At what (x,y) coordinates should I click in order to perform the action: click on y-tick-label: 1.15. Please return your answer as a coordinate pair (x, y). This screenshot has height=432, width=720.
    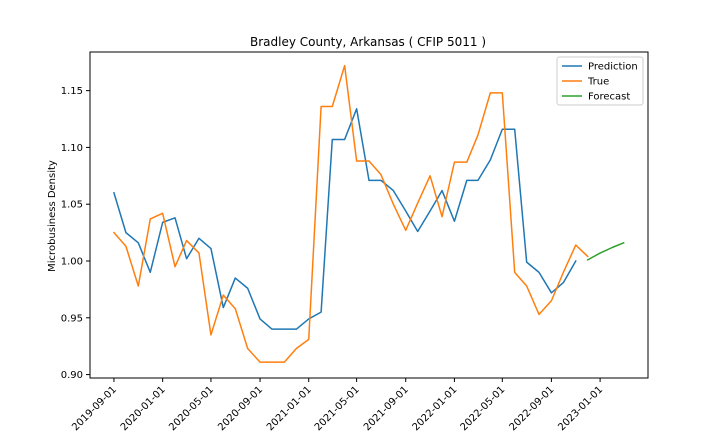
    Looking at the image, I should click on (72, 91).